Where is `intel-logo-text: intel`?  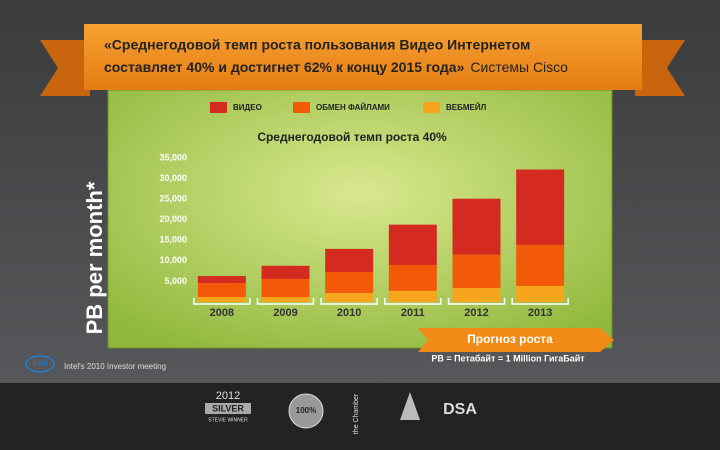 intel-logo-text: intel is located at coordinates (40, 363).